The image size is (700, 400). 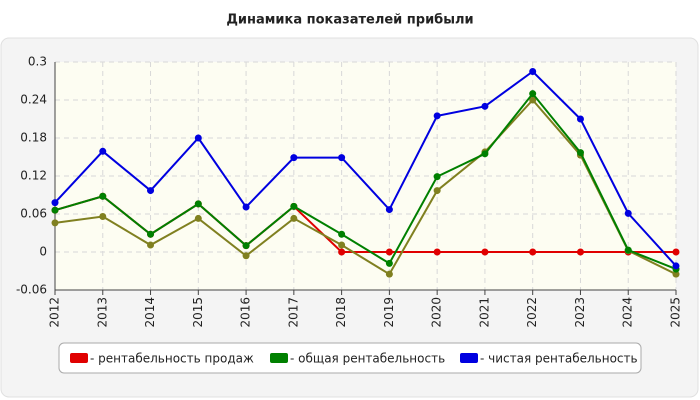 What do you see at coordinates (676, 312) in the screenshot?
I see `x-tick-label: 2025` at bounding box center [676, 312].